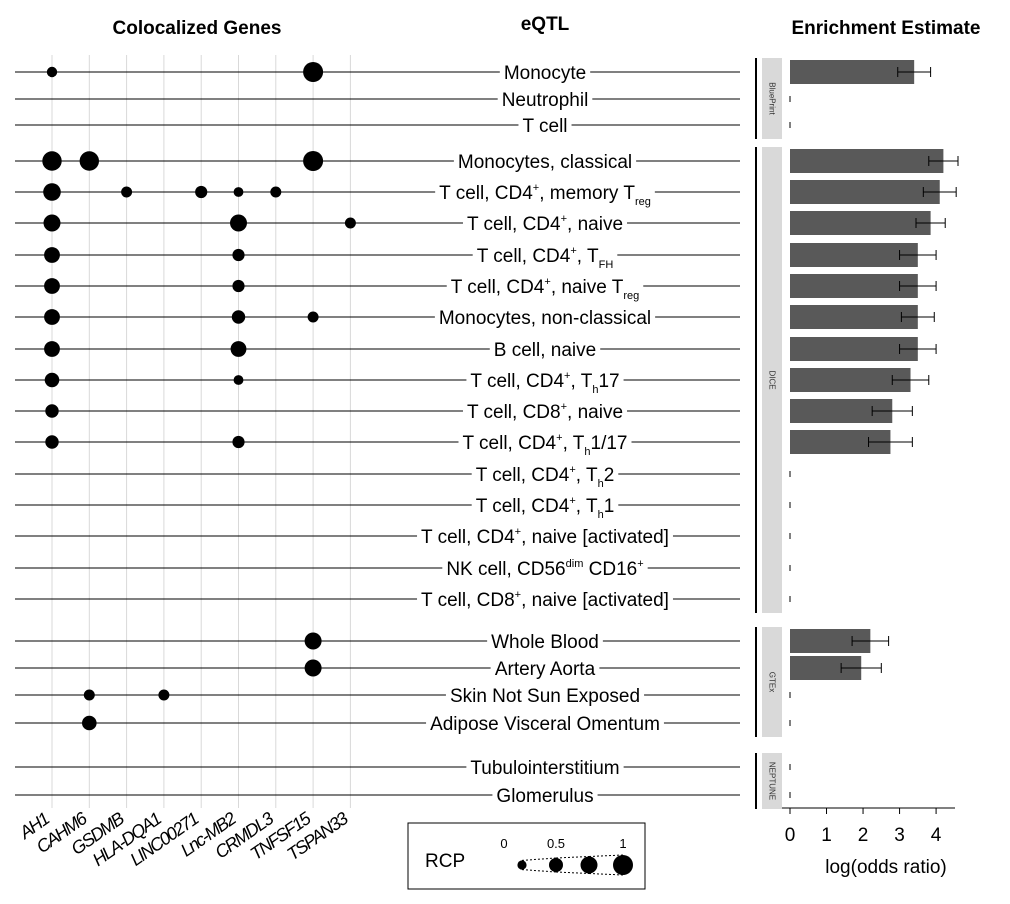  I want to click on row-label-text: T cell, CD8, so click(514, 412).